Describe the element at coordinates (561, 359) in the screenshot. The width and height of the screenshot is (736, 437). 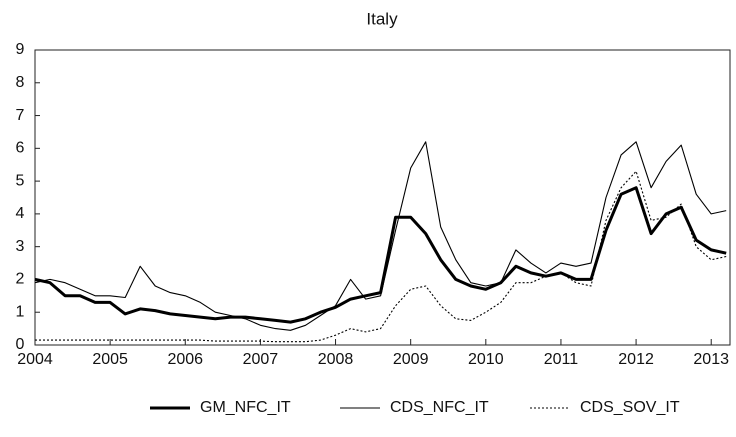
I see `x-tick-label: 2011` at that location.